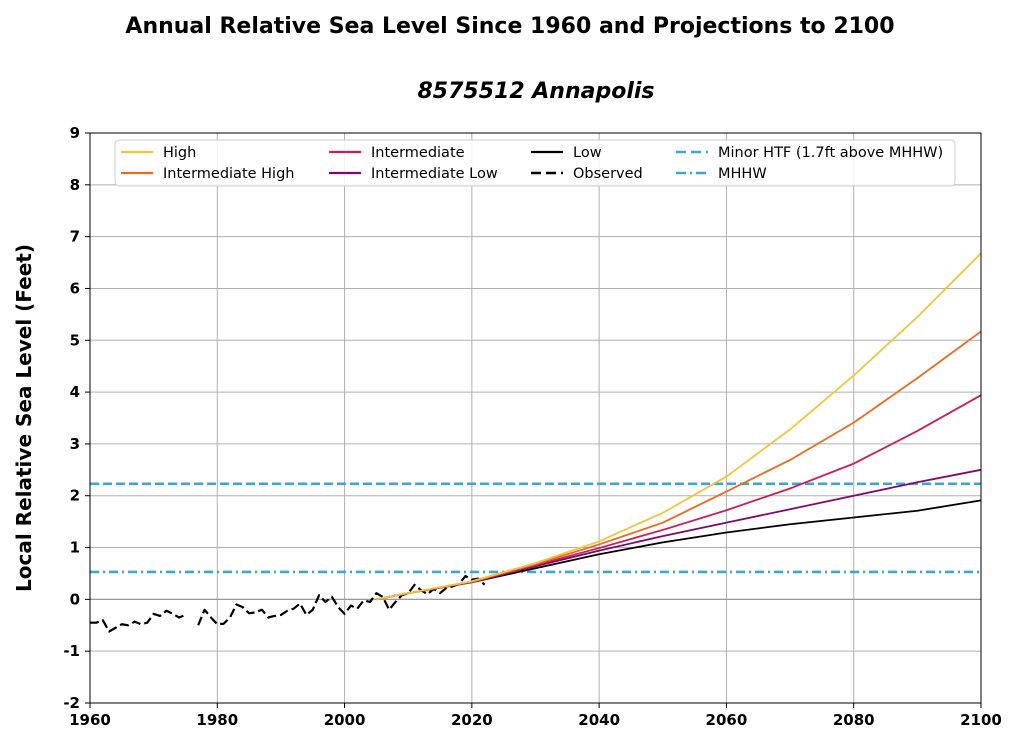 This screenshot has width=1021, height=743. Describe the element at coordinates (742, 174) in the screenshot. I see `legend-label: MHHW` at that location.